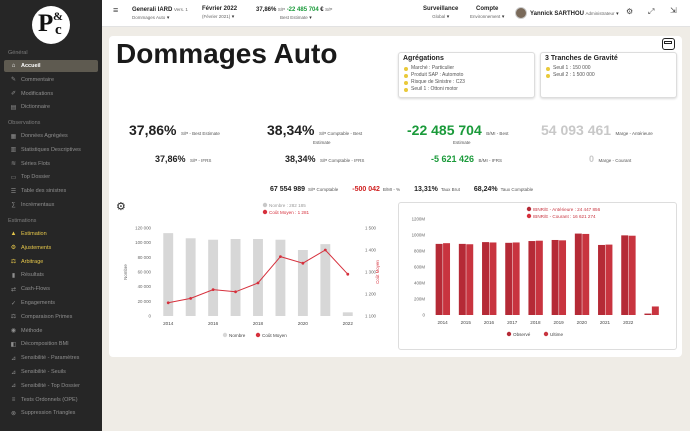  What do you see at coordinates (13, 317) in the screenshot?
I see `compare-icon: ⚖` at bounding box center [13, 317].